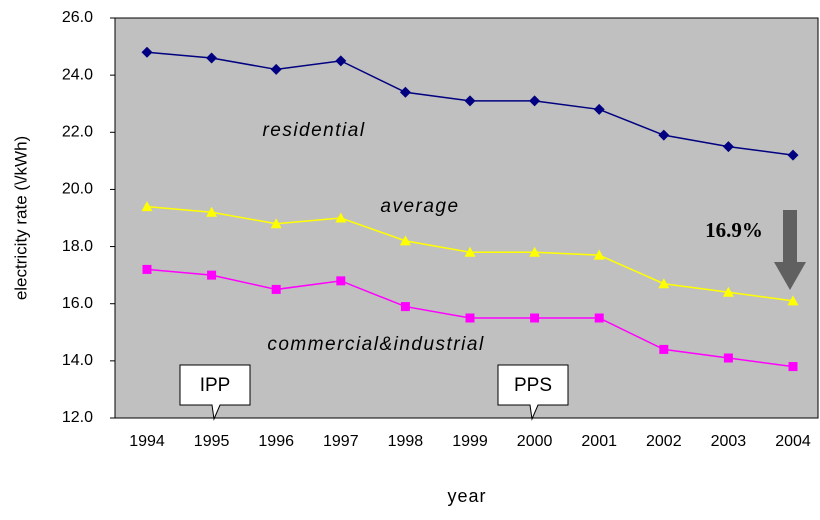 The image size is (820, 520). What do you see at coordinates (729, 441) in the screenshot?
I see `x-tick-label: 2003` at bounding box center [729, 441].